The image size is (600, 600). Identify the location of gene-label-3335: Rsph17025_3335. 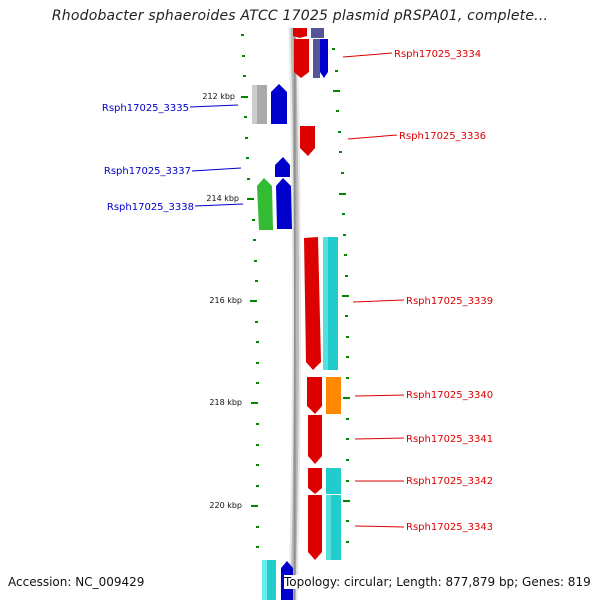
(145, 108).